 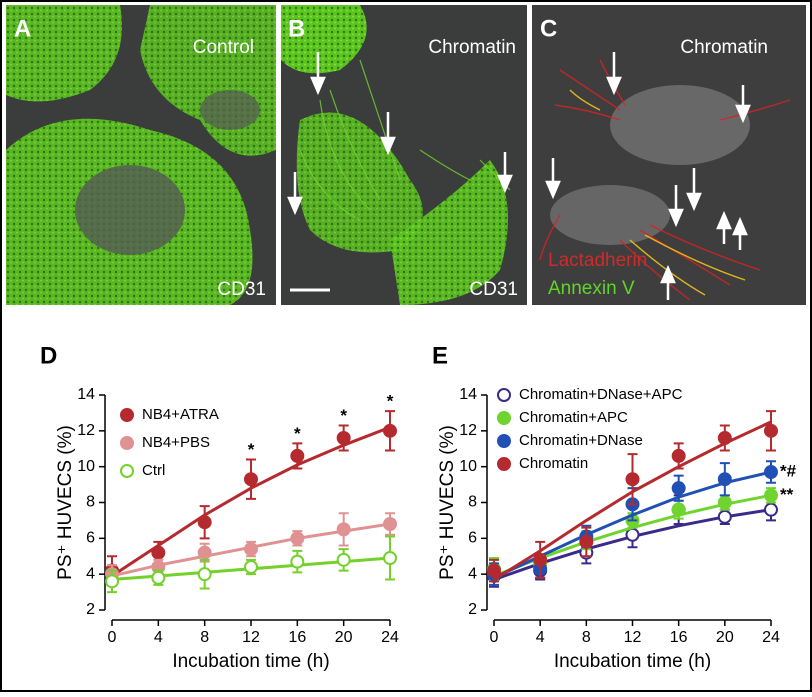 What do you see at coordinates (787, 494) in the screenshot?
I see `annotation: **` at bounding box center [787, 494].